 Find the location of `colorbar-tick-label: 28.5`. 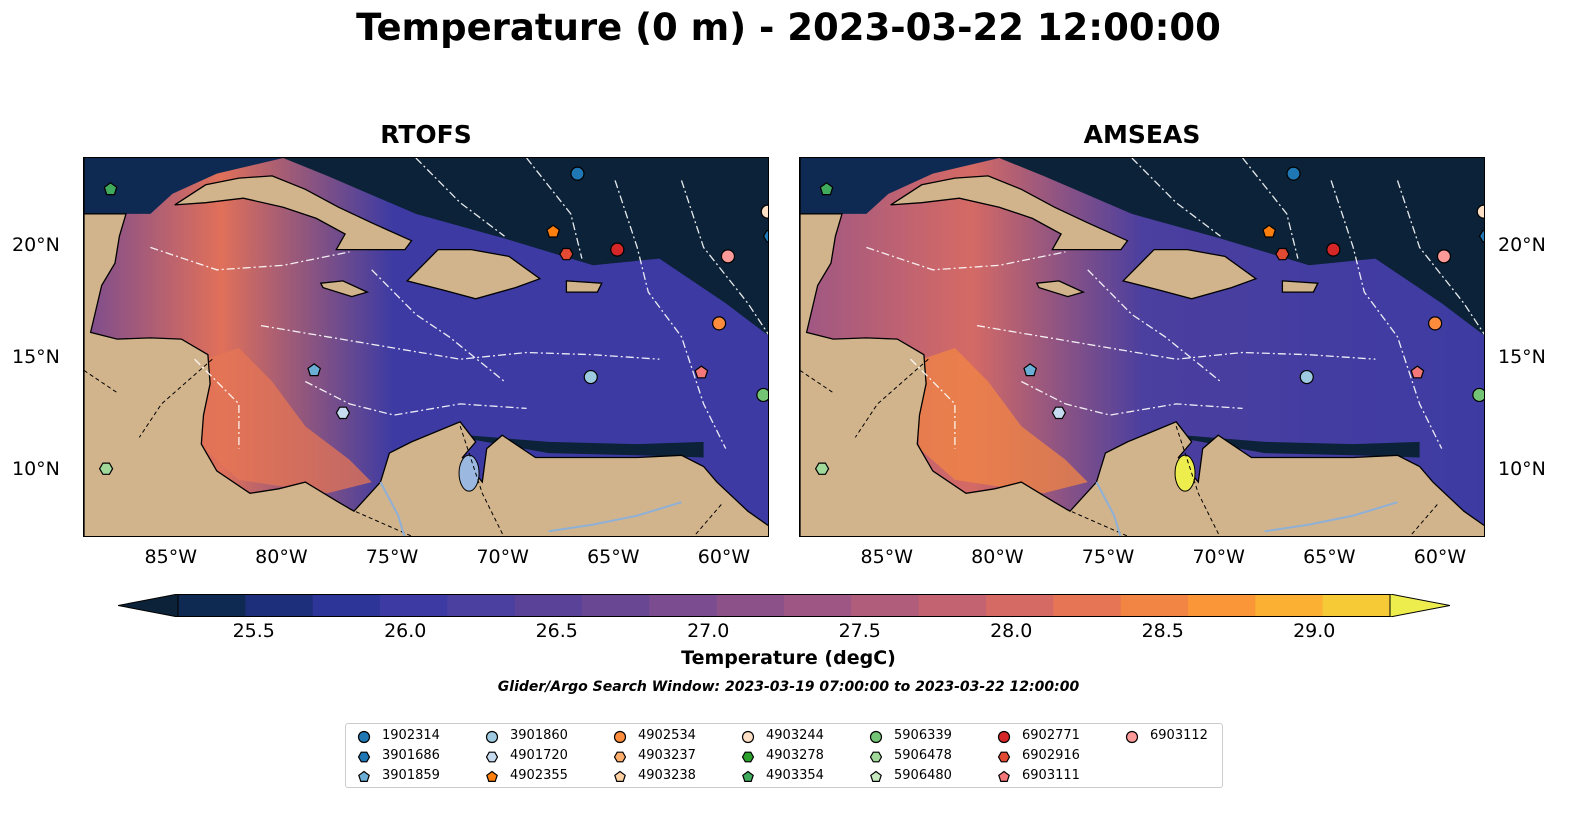

colorbar-tick-label: 28.5 is located at coordinates (1162, 631).